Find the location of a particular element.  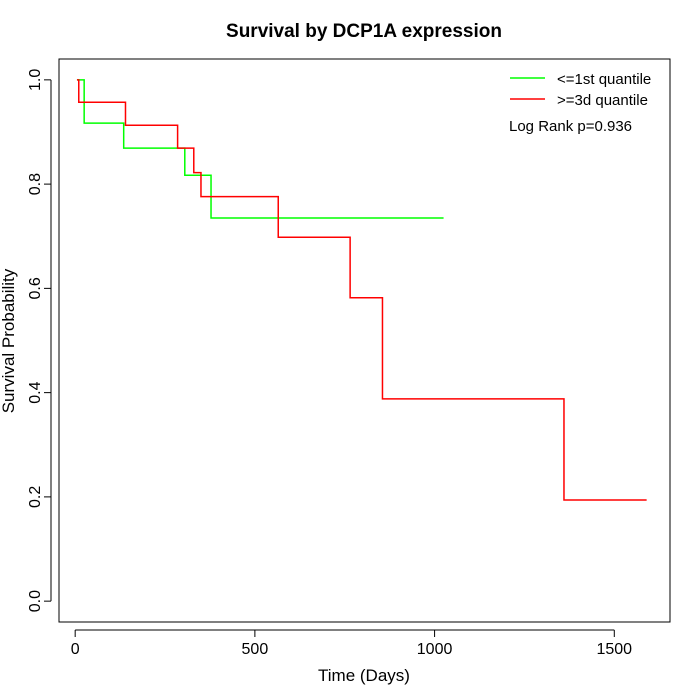

x-axis-title: Time (Days) is located at coordinates (364, 675).